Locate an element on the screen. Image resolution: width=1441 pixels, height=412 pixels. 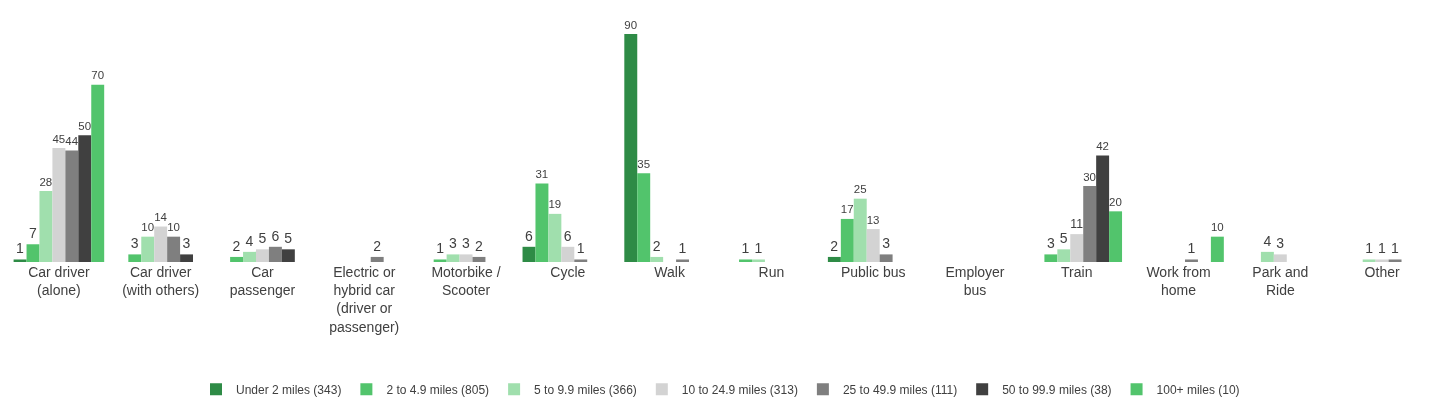
x-tick-label: Walk is located at coordinates (670, 272).